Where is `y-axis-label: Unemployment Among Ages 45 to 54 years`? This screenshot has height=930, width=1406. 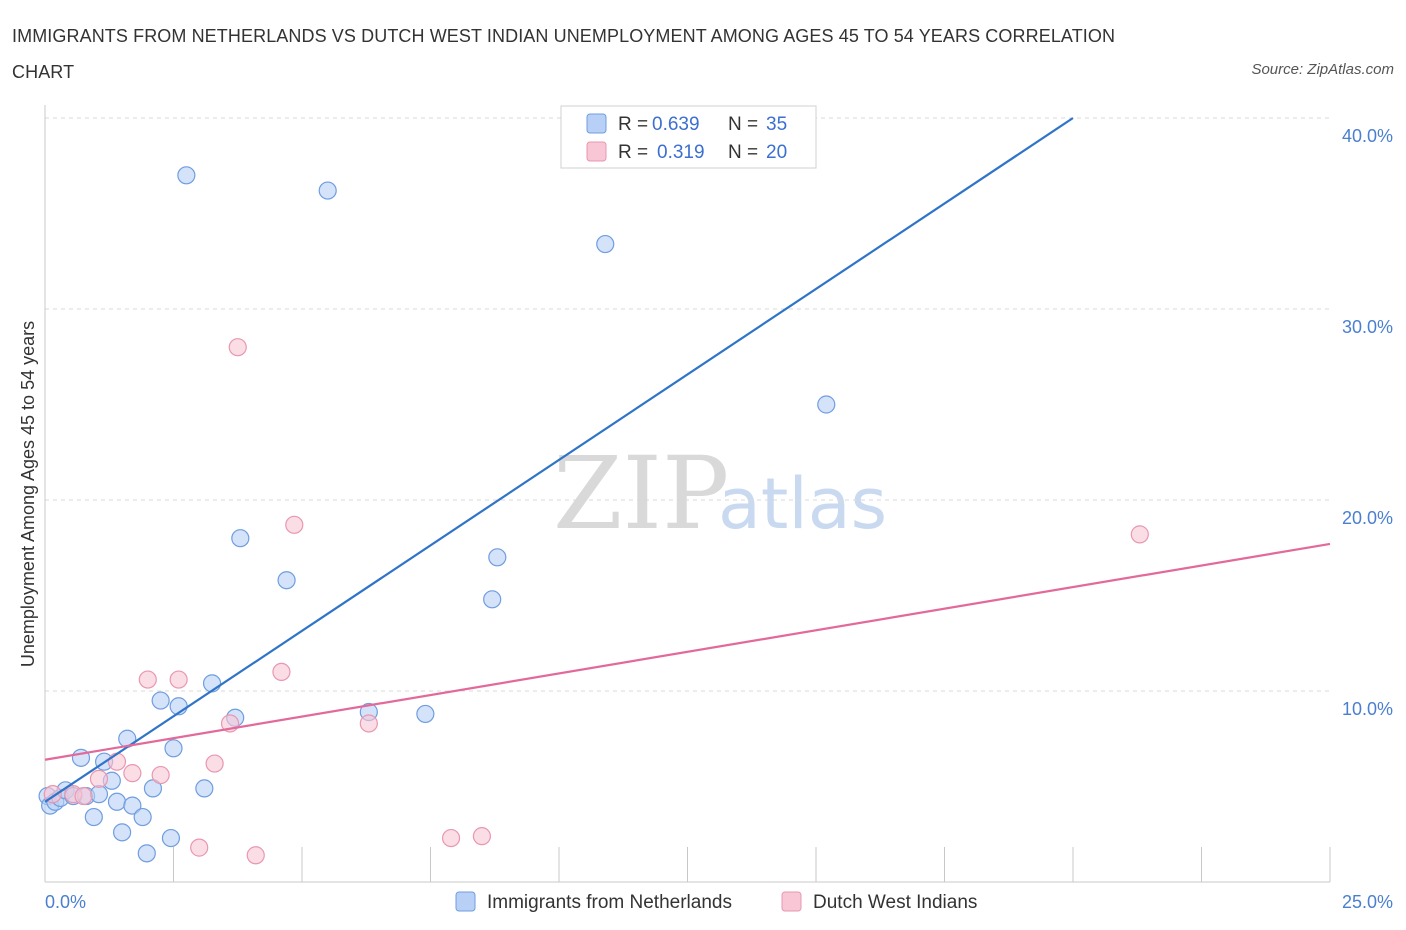 y-axis-label: Unemployment Among Ages 45 to 54 years is located at coordinates (28, 494).